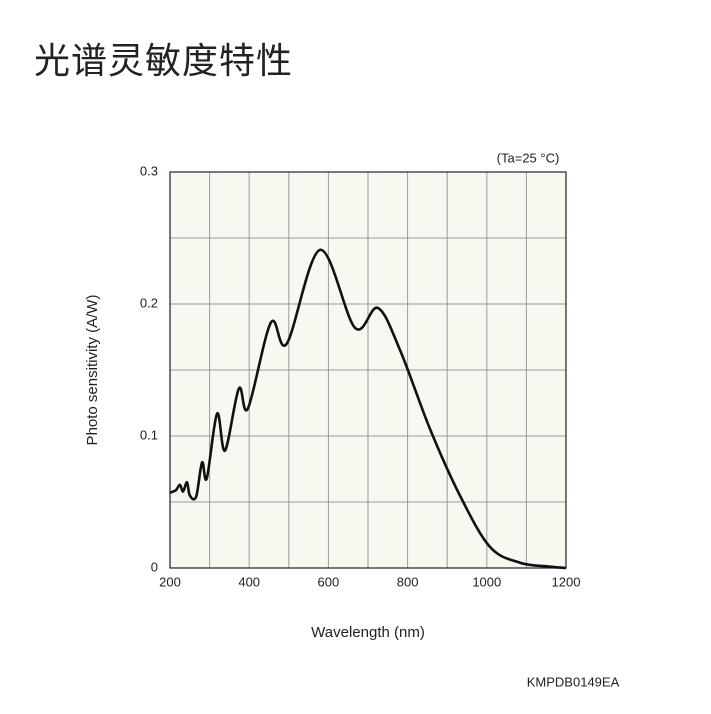 The image size is (711, 714). What do you see at coordinates (329, 581) in the screenshot?
I see `x-tick-label: 600` at bounding box center [329, 581].